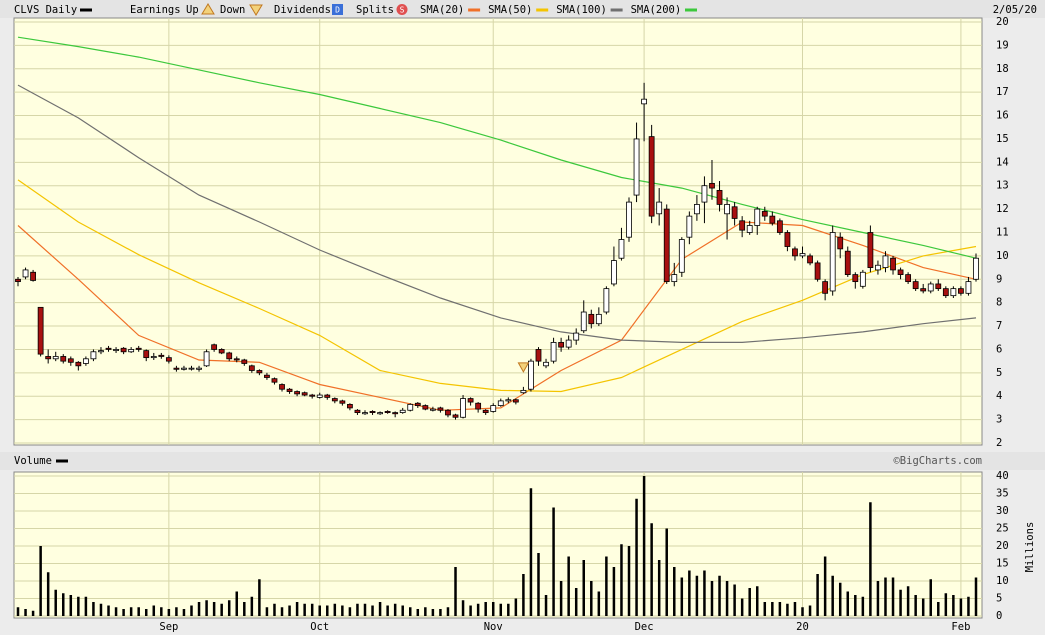 This screenshot has height=635, width=1045. What do you see at coordinates (522, 461) in the screenshot?
I see `volume-header-bar` at bounding box center [522, 461].